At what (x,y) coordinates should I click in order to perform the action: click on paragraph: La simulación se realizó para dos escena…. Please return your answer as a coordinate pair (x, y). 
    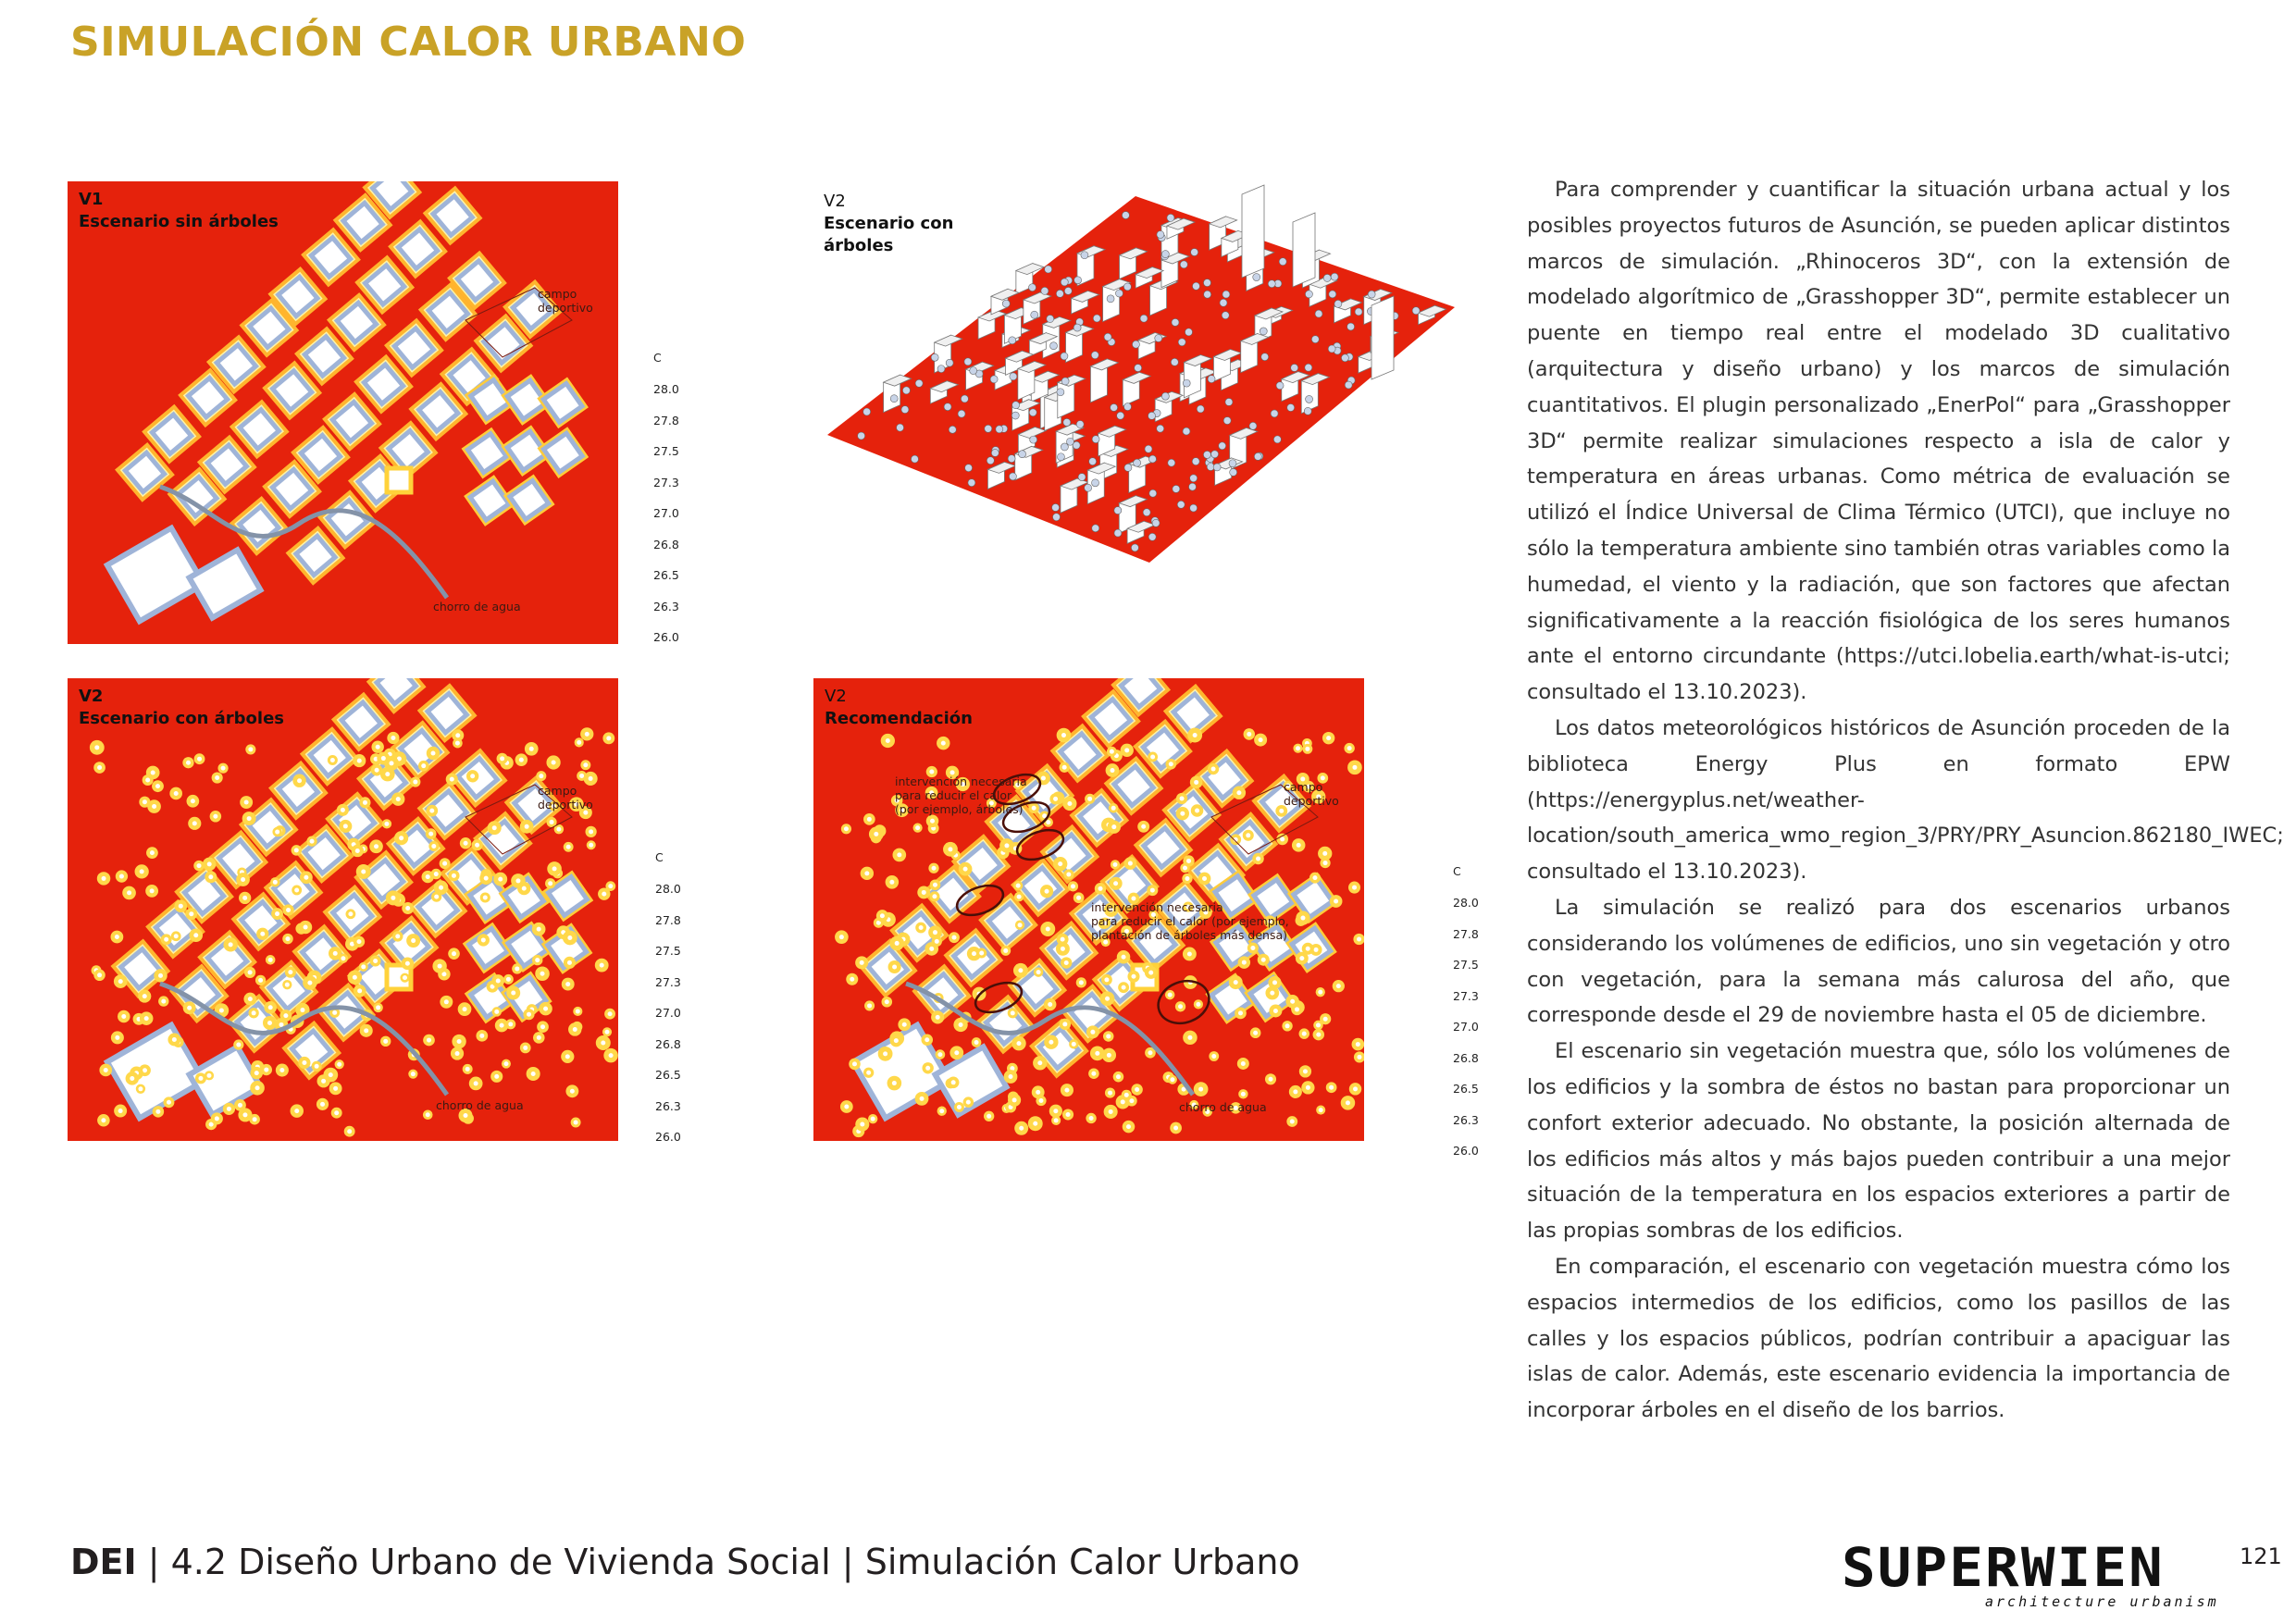
    Looking at the image, I should click on (1879, 961).